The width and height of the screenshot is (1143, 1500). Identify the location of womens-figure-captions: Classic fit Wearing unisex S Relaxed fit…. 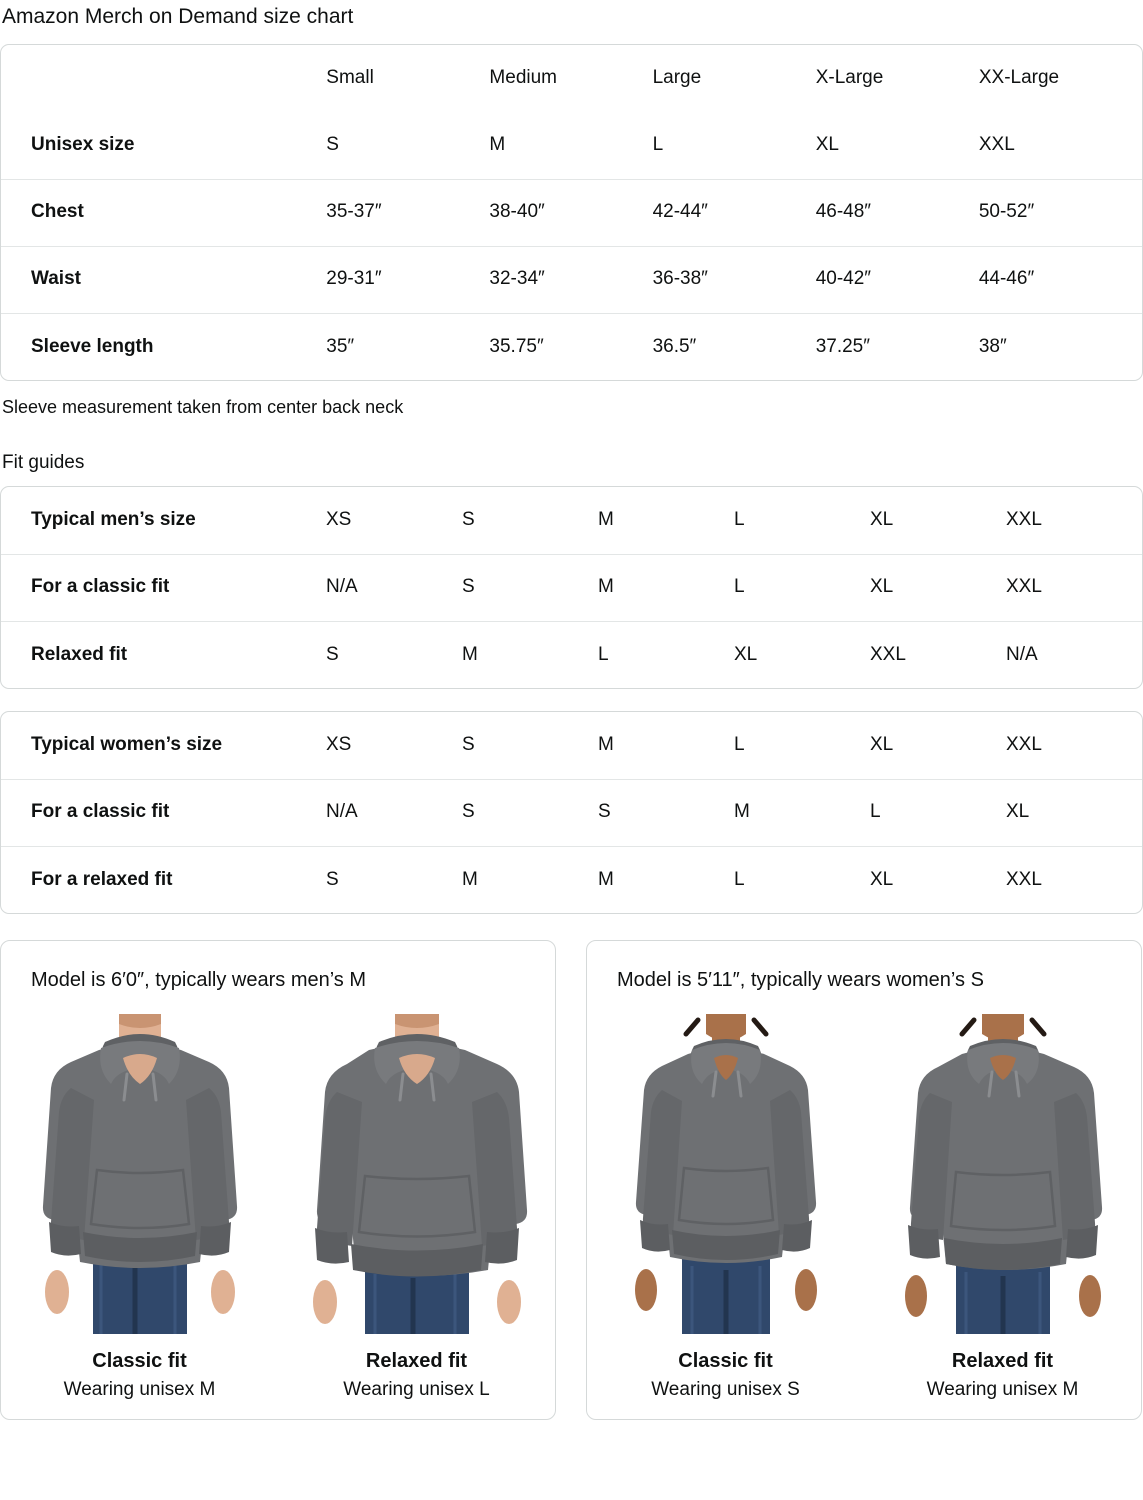
(864, 1375).